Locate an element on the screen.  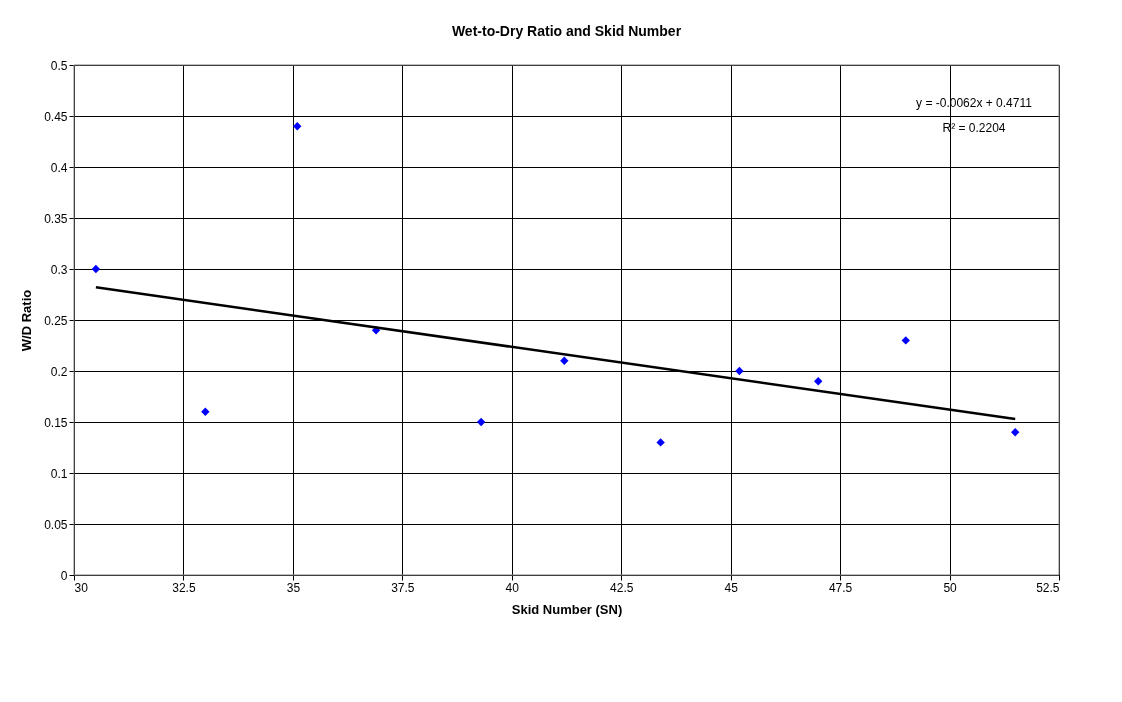
x-tick-label: 42.5 is located at coordinates (622, 587).